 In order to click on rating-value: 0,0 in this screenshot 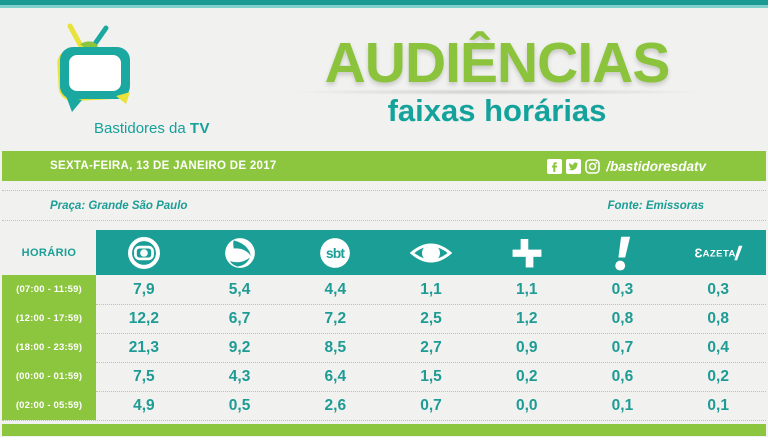, I will do `click(526, 405)`.